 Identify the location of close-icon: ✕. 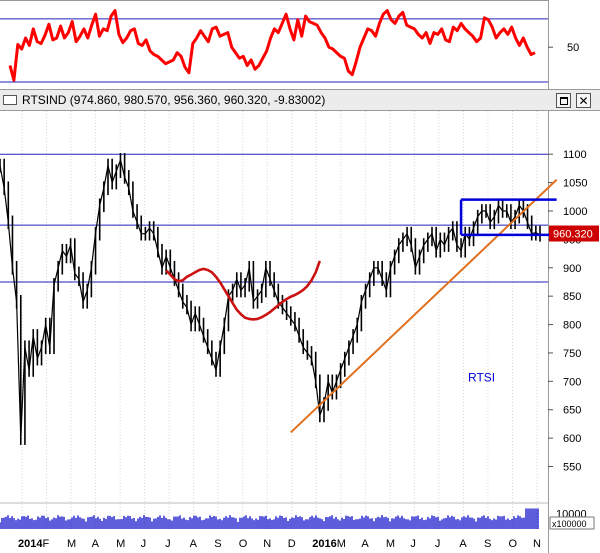
(583, 100).